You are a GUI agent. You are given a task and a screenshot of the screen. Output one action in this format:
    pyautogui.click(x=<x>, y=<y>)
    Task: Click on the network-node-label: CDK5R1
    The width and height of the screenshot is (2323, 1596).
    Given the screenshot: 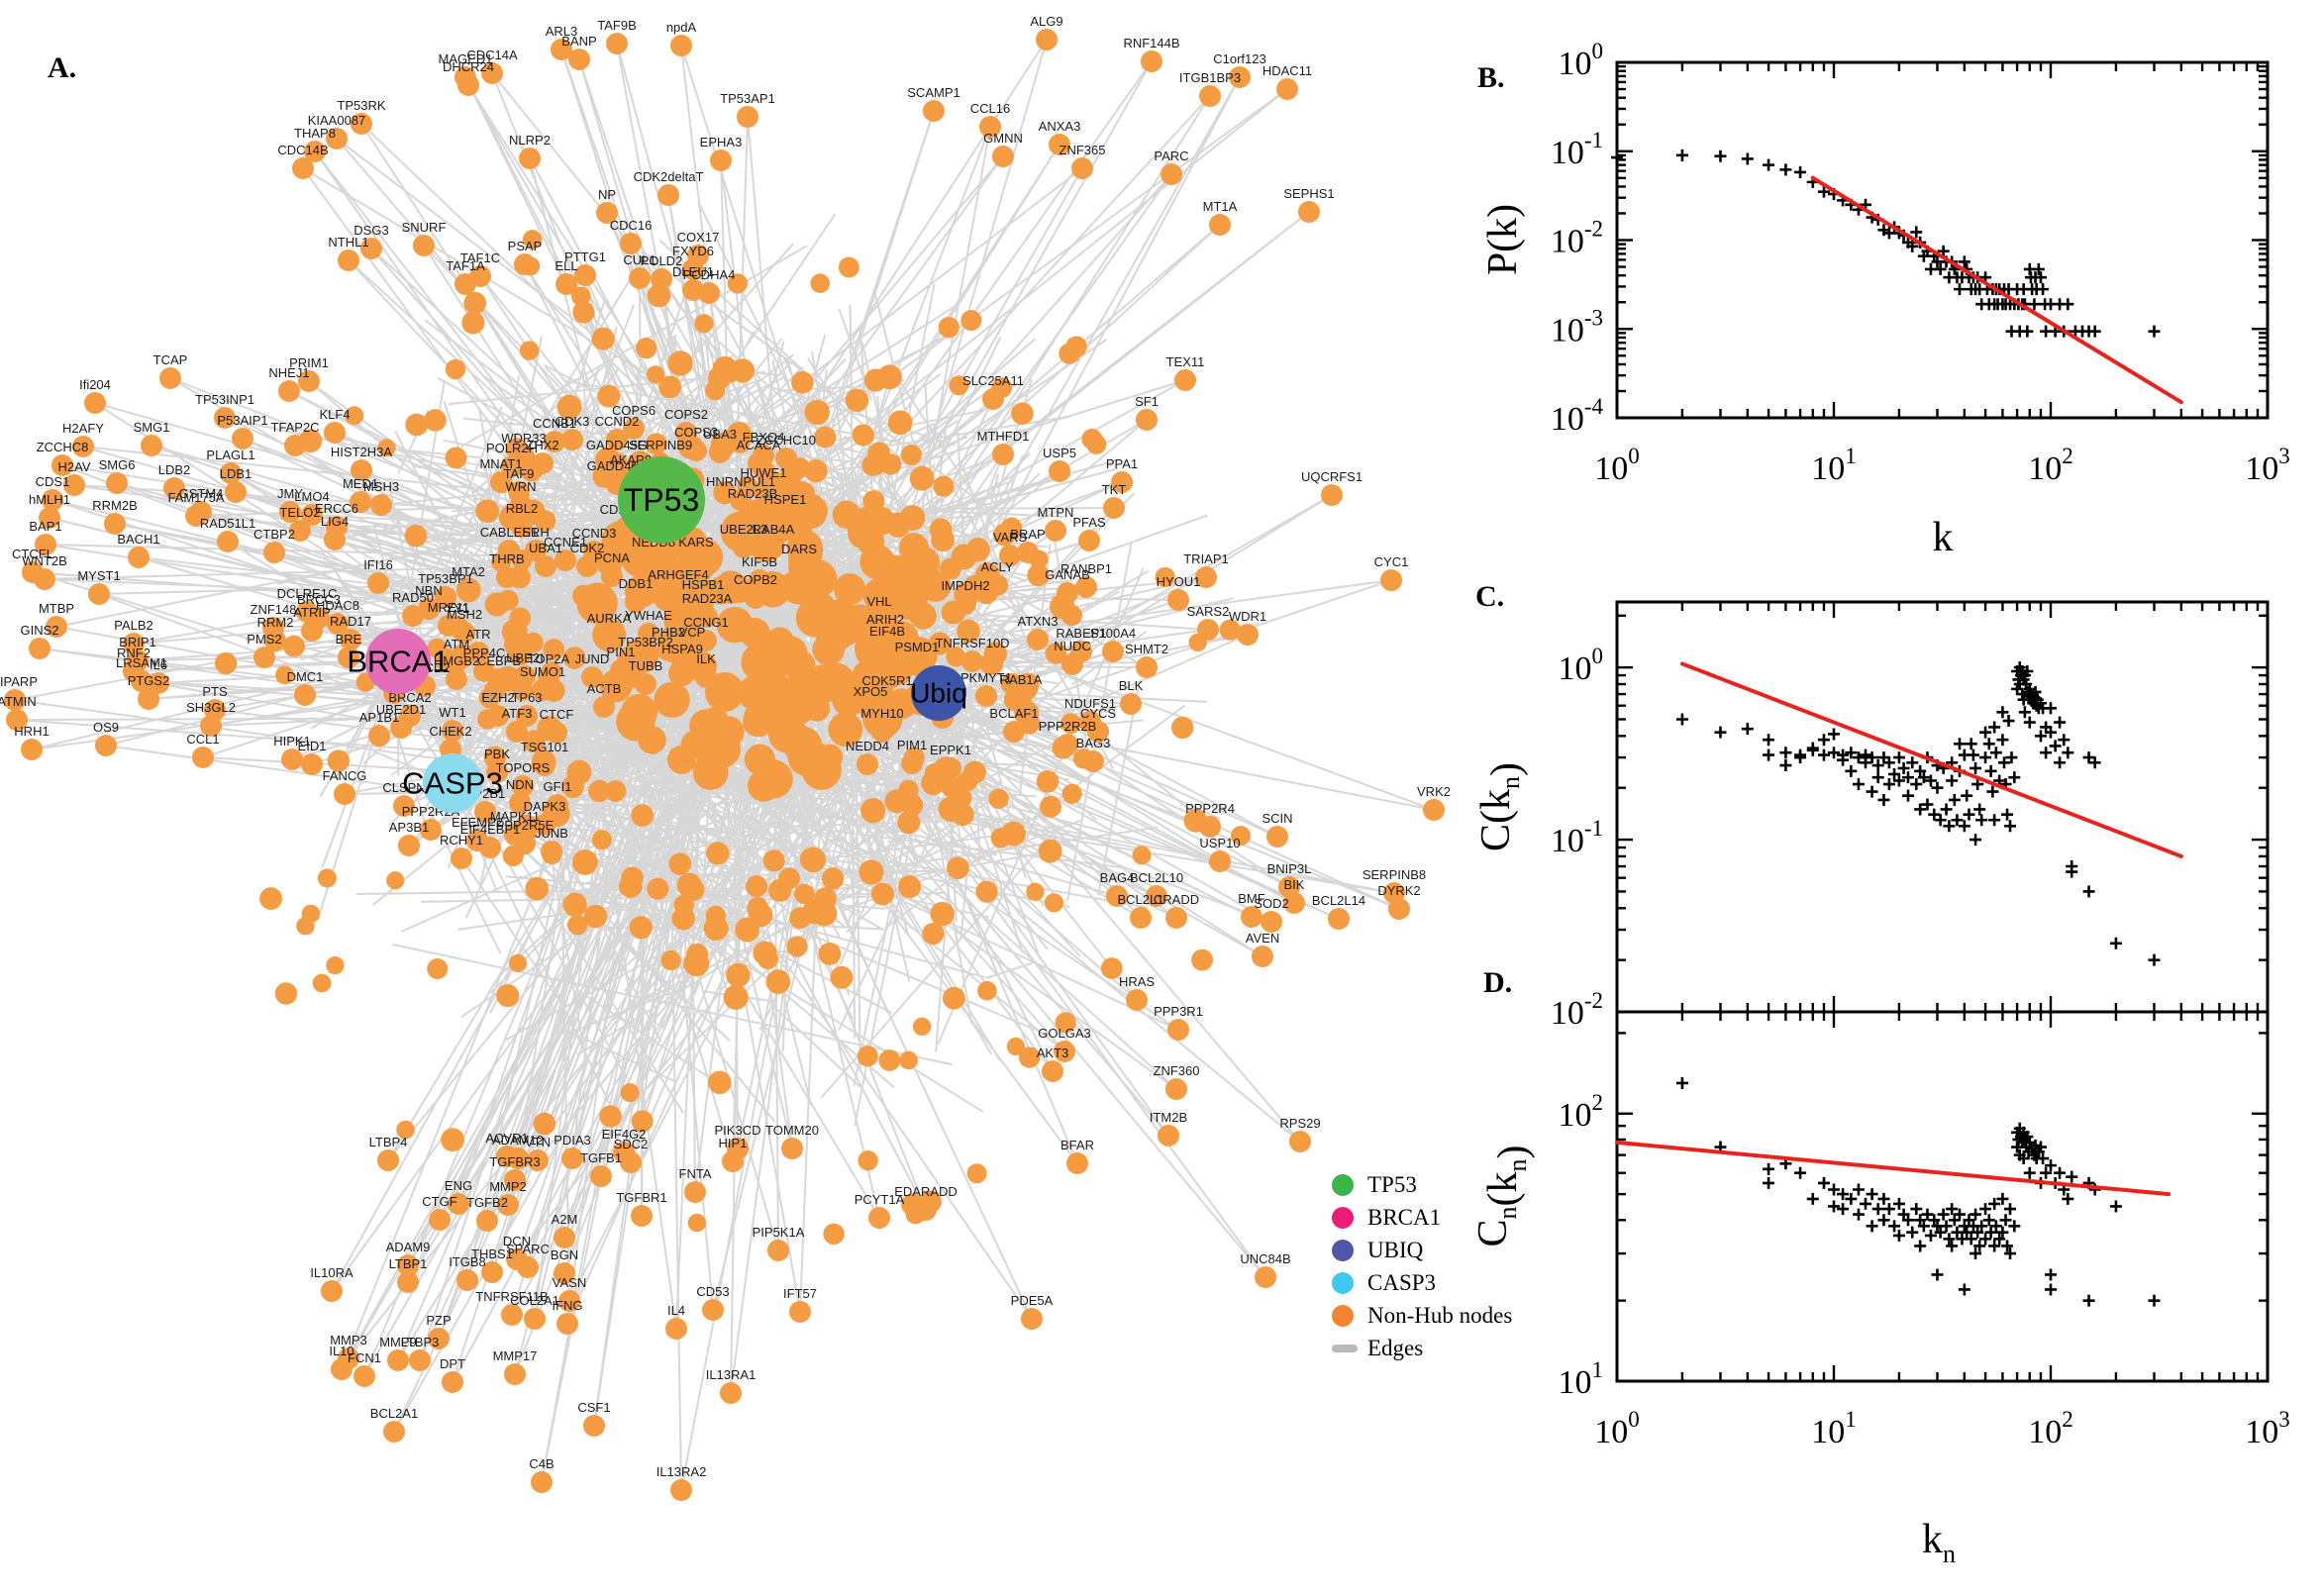 What is the action you would take?
    pyautogui.click(x=886, y=680)
    